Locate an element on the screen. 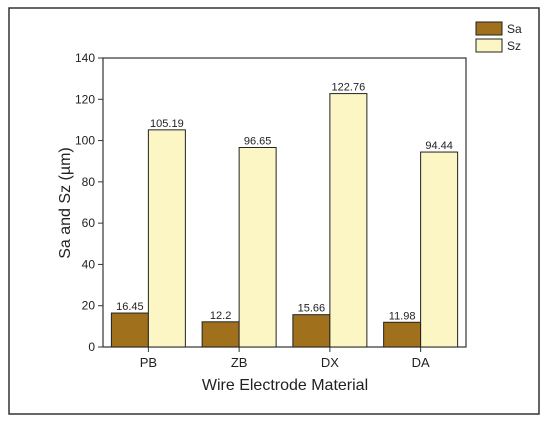  x-tick-label: ZB is located at coordinates (239, 362).